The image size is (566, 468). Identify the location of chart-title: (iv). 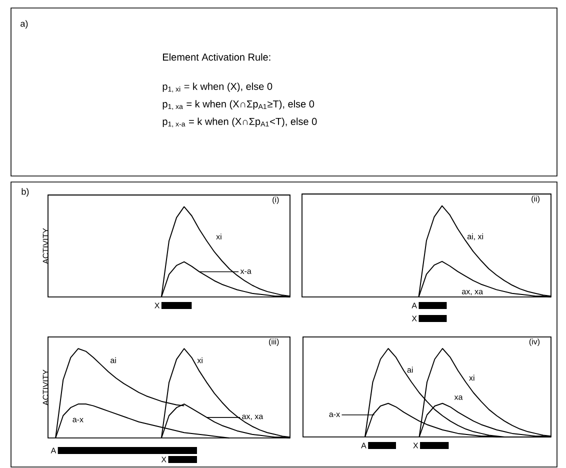
(534, 342).